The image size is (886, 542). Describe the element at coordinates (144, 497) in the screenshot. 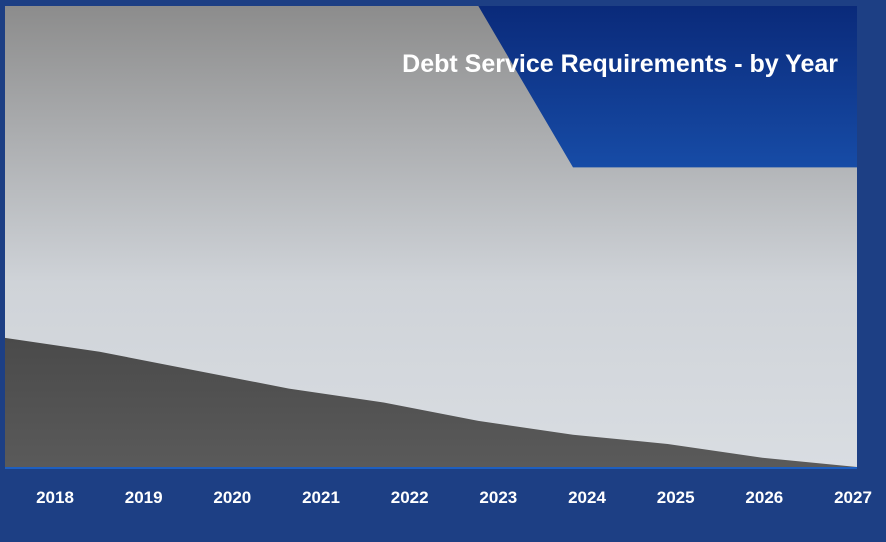

I see `x-tick-label-2019: 2019` at that location.